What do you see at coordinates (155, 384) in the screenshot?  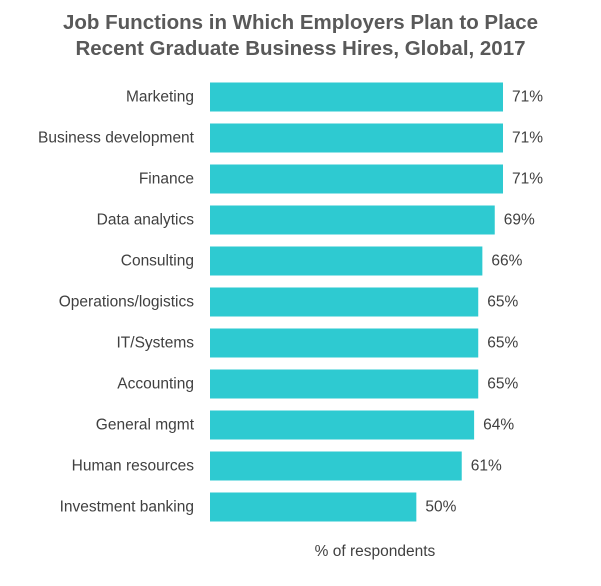 I see `category-label: Accounting` at bounding box center [155, 384].